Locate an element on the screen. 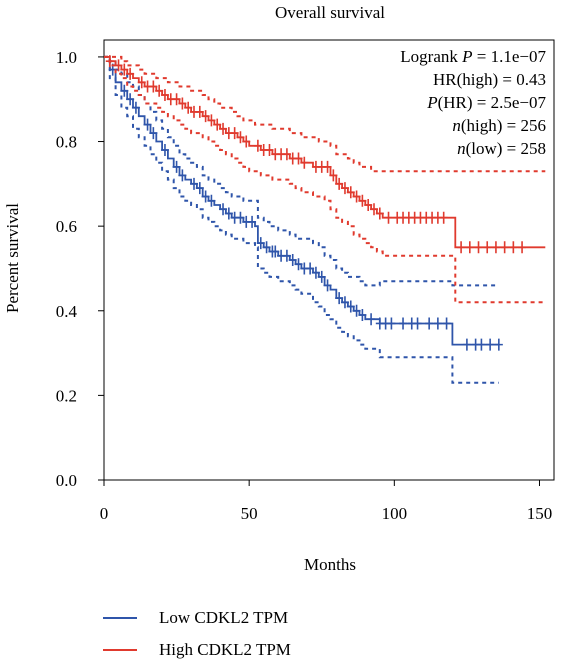 The width and height of the screenshot is (569, 666). y-tick-label-1: 0.2 is located at coordinates (66, 395).